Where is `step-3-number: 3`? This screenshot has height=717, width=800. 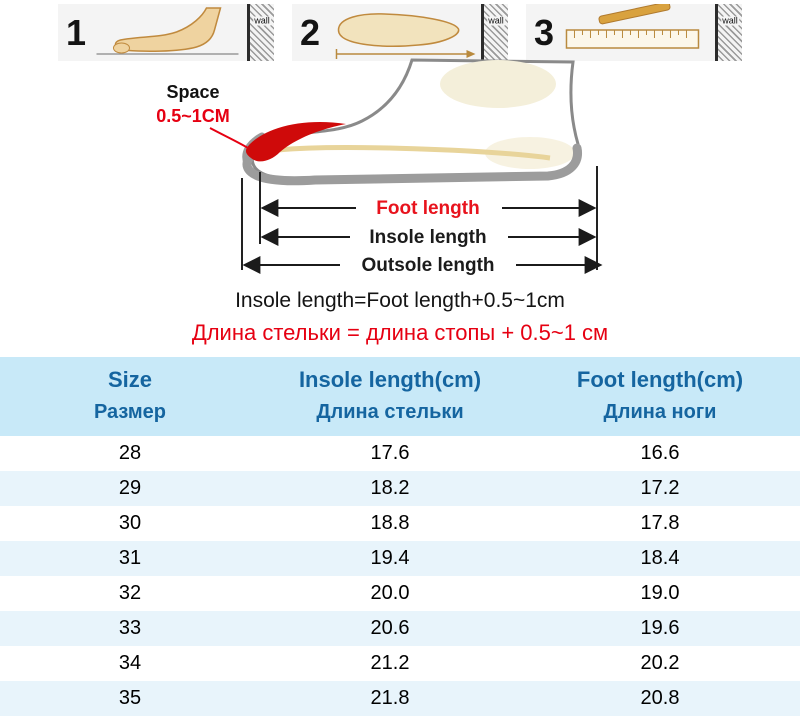
step-3-number: 3 is located at coordinates (544, 32).